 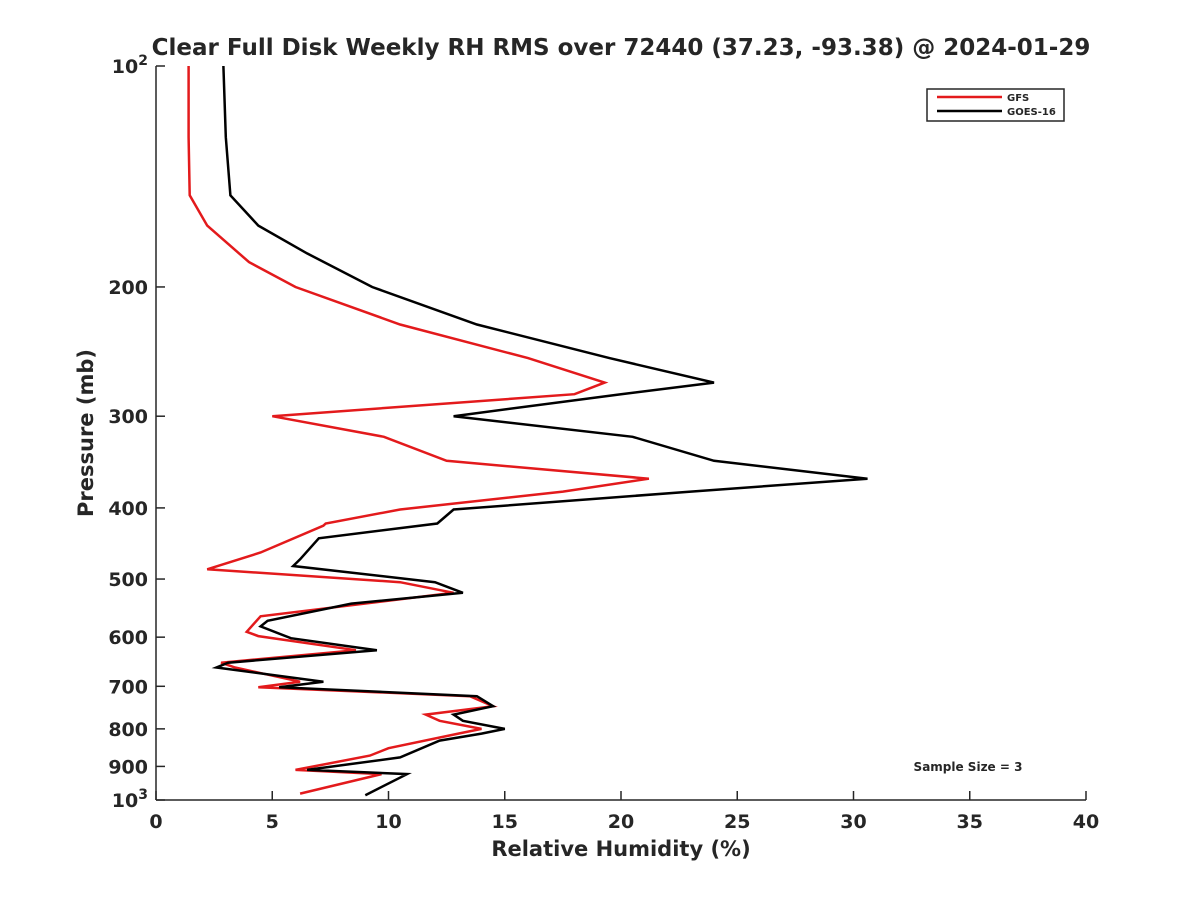 I want to click on x-tick-label: 15, so click(x=505, y=822).